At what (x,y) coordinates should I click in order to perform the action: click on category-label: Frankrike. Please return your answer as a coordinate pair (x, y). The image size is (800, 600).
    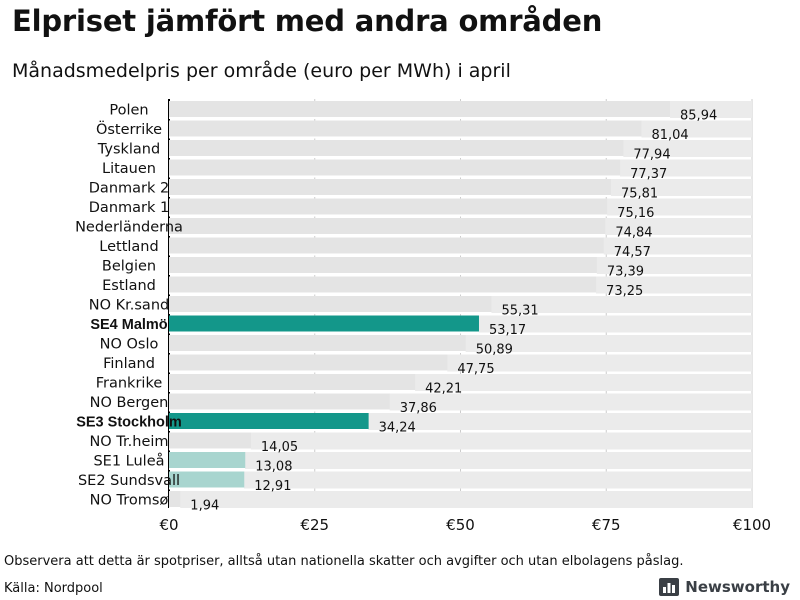
    Looking at the image, I should click on (129, 384).